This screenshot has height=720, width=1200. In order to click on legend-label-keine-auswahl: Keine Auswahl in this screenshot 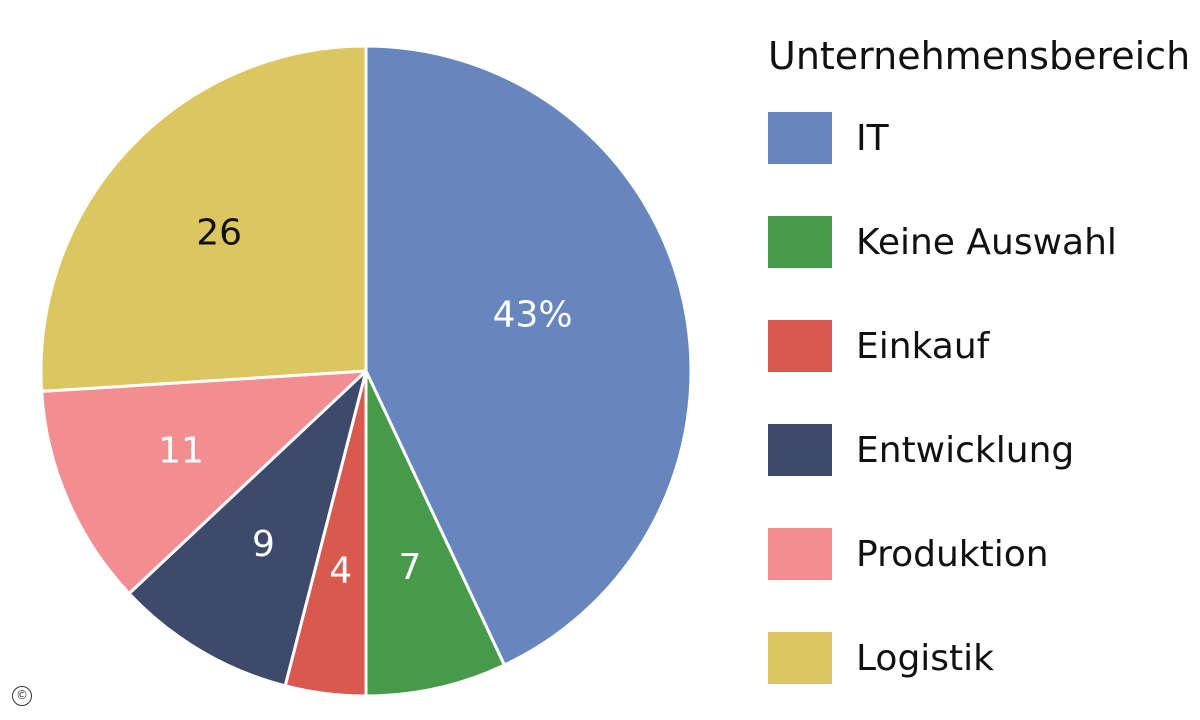, I will do `click(986, 242)`.